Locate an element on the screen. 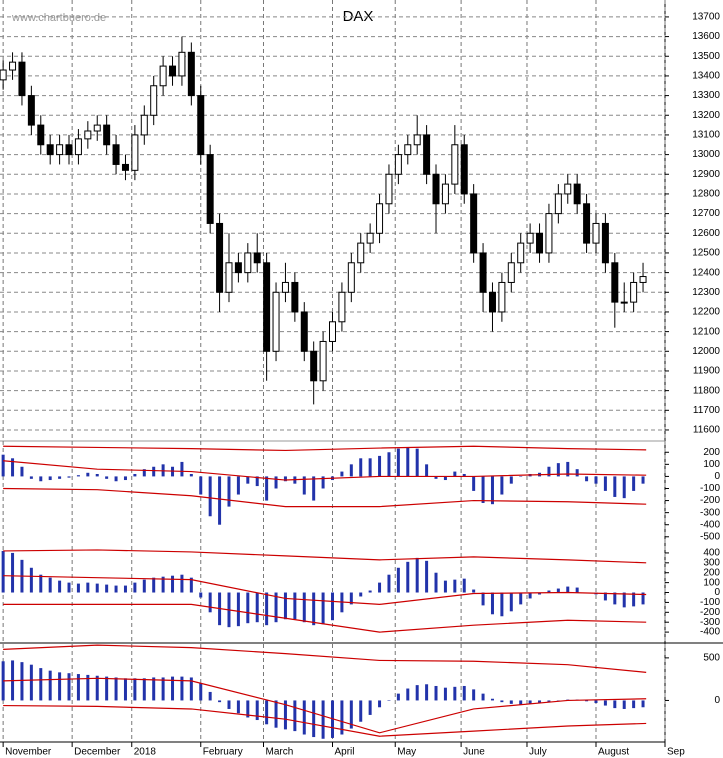 The image size is (723, 758). y-tick-label: 500 is located at coordinates (711, 658).